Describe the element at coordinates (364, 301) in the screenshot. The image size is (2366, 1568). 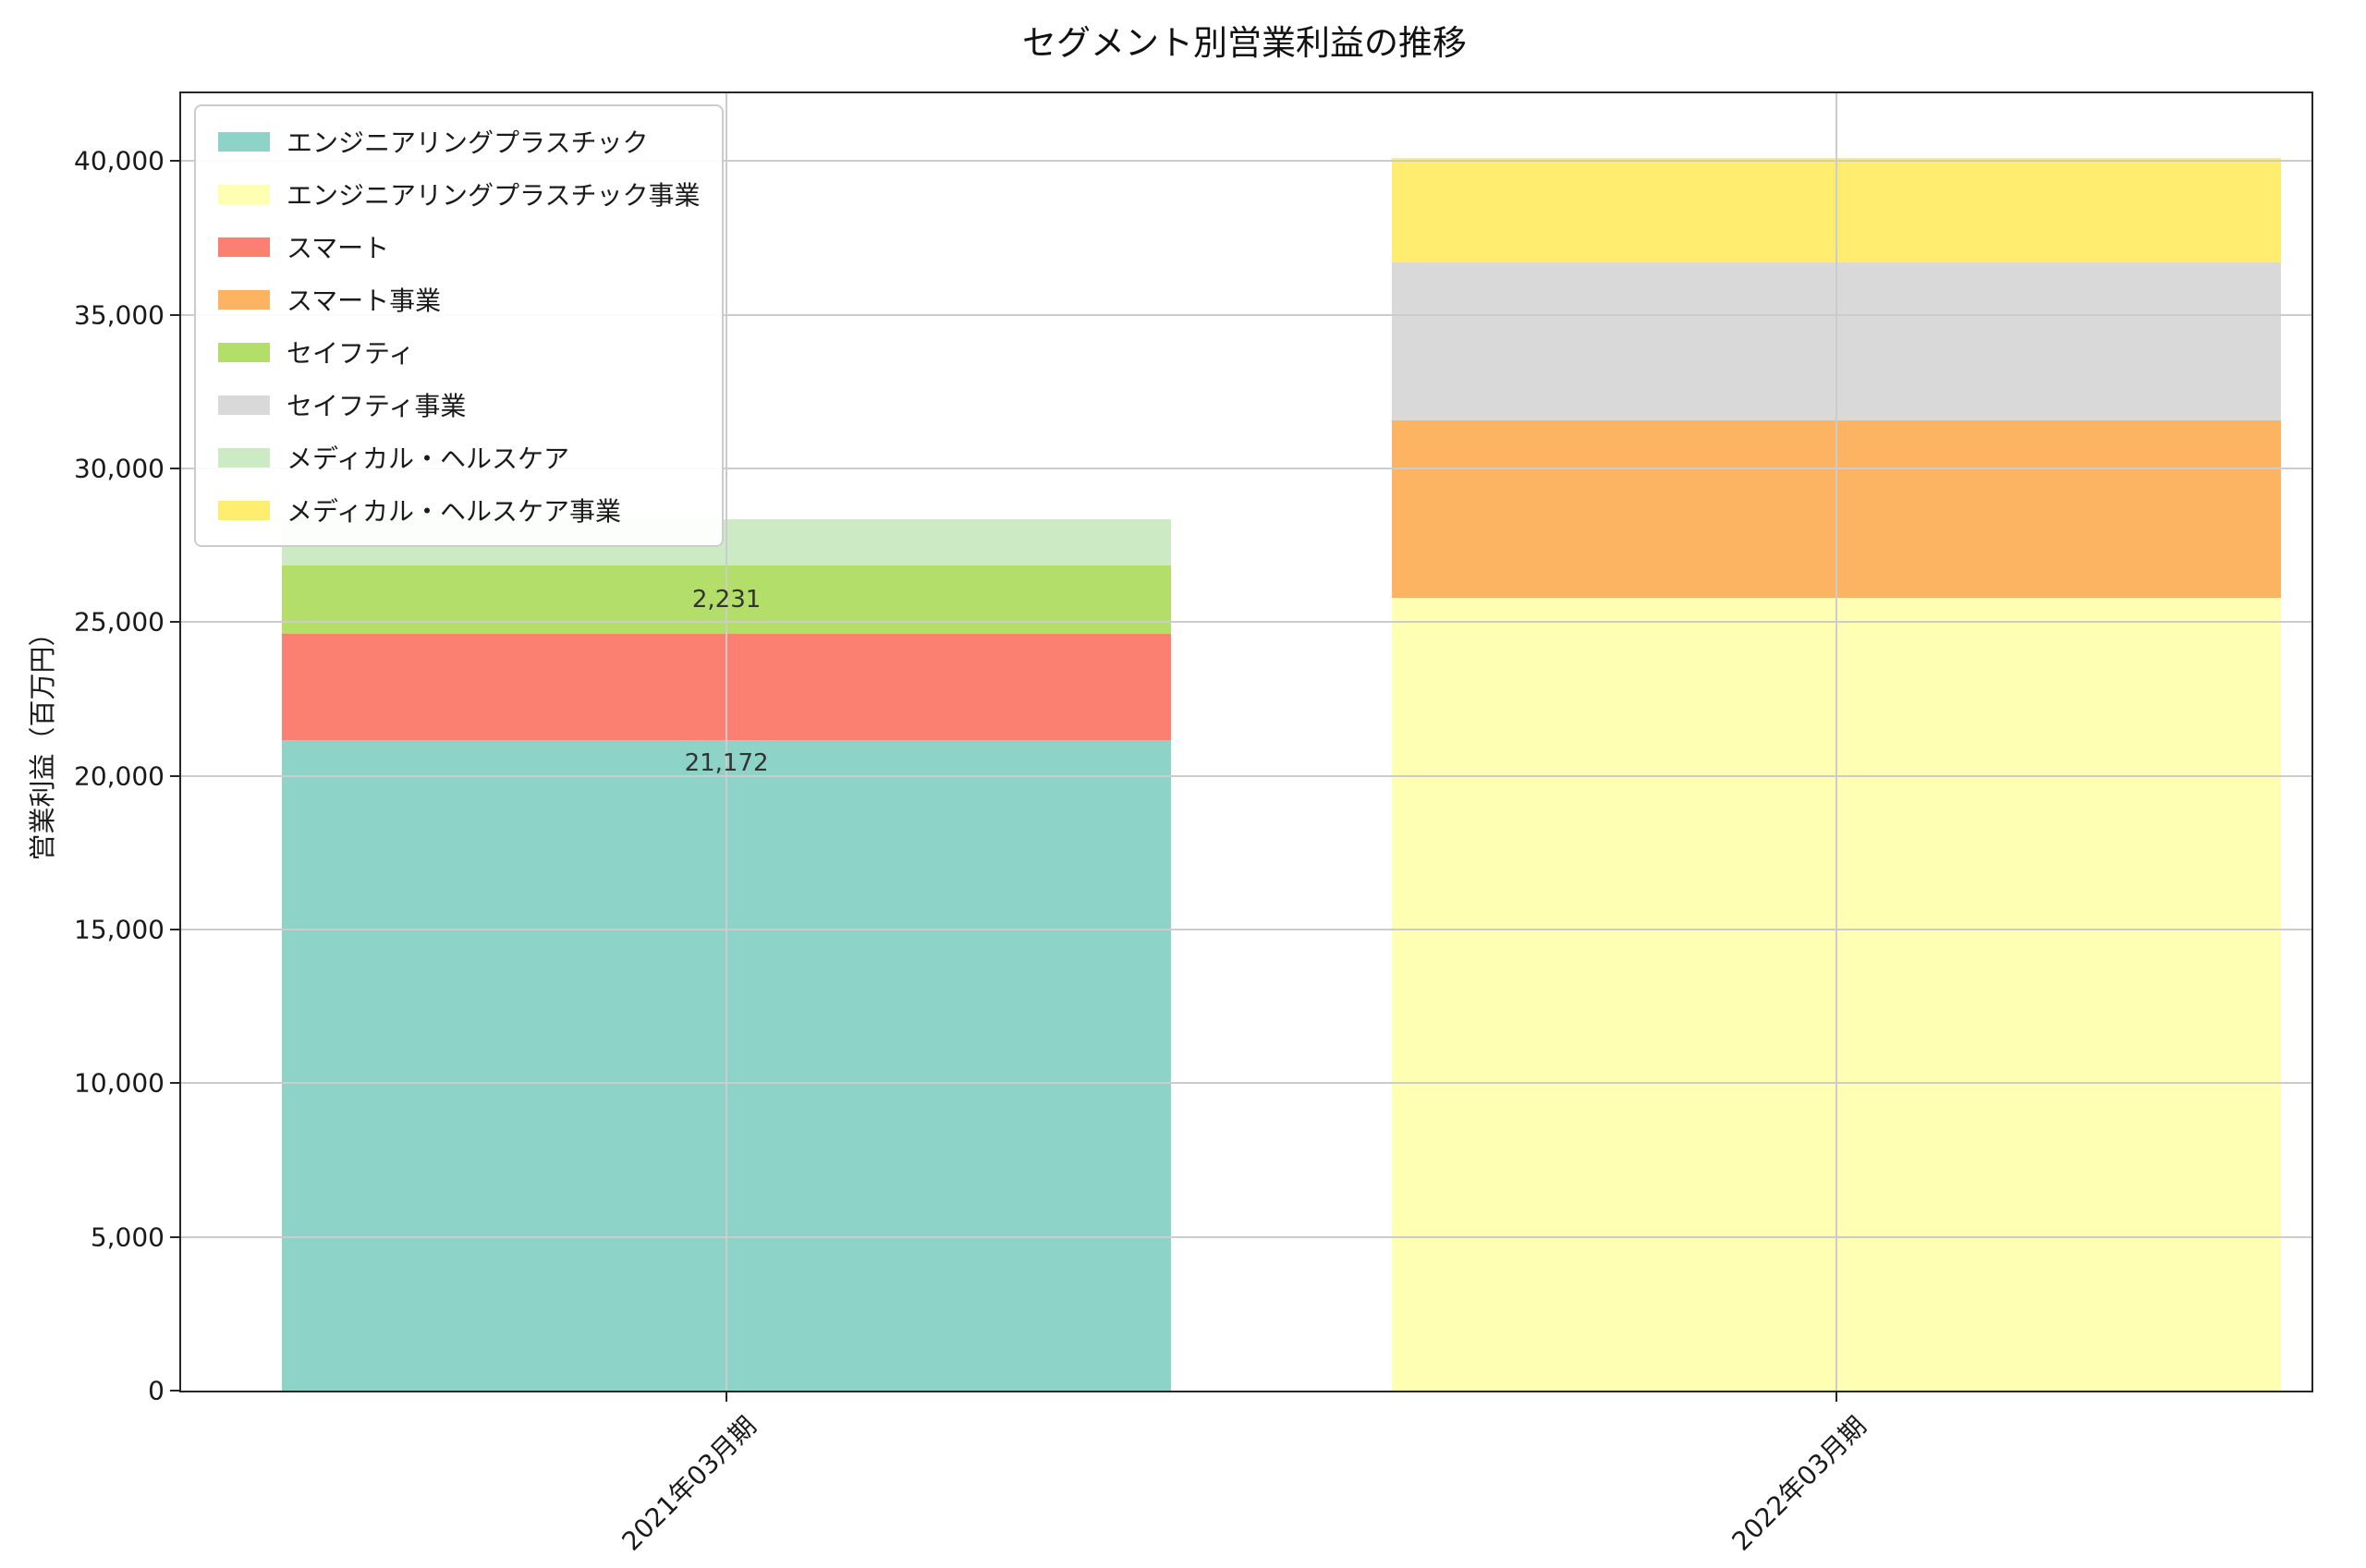
I see `legend-label: スマート事業` at that location.